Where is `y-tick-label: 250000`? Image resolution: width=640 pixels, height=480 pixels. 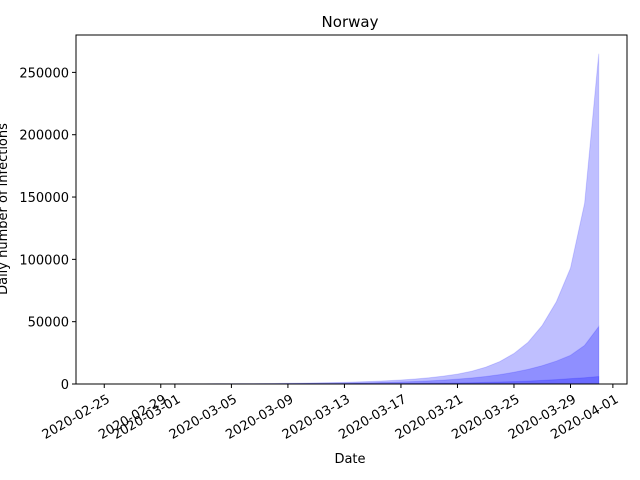 y-tick-label: 250000 is located at coordinates (44, 73).